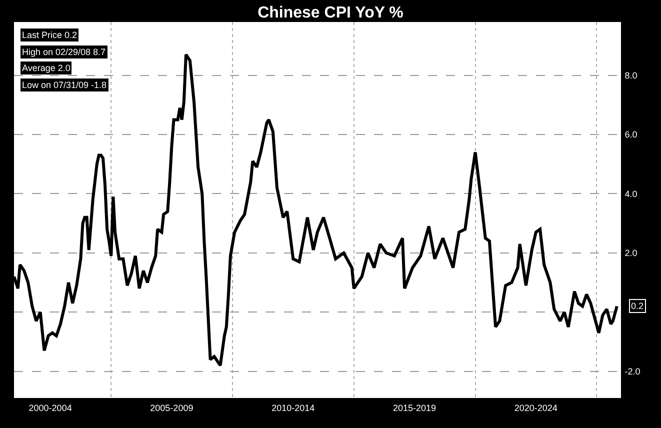 The height and width of the screenshot is (428, 661). Describe the element at coordinates (50, 35) in the screenshot. I see `annotation: Last Price 0.2` at that location.